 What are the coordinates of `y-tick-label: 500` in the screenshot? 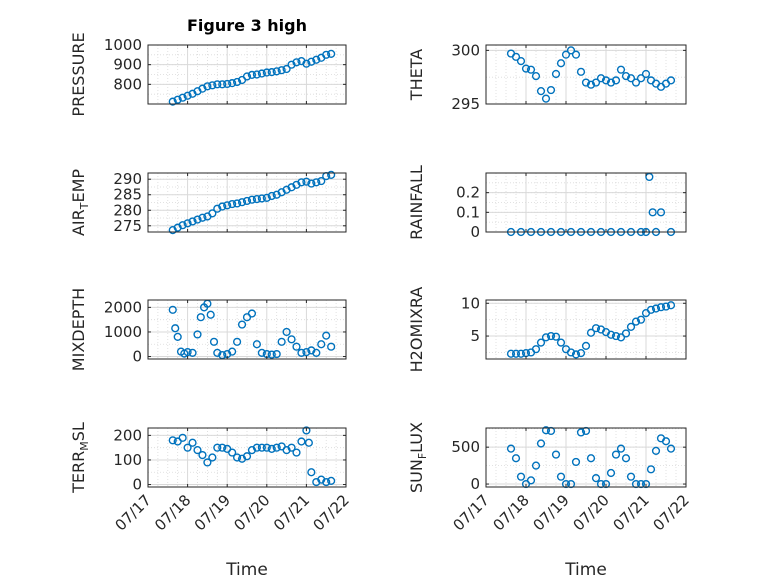 It's located at (465, 447).